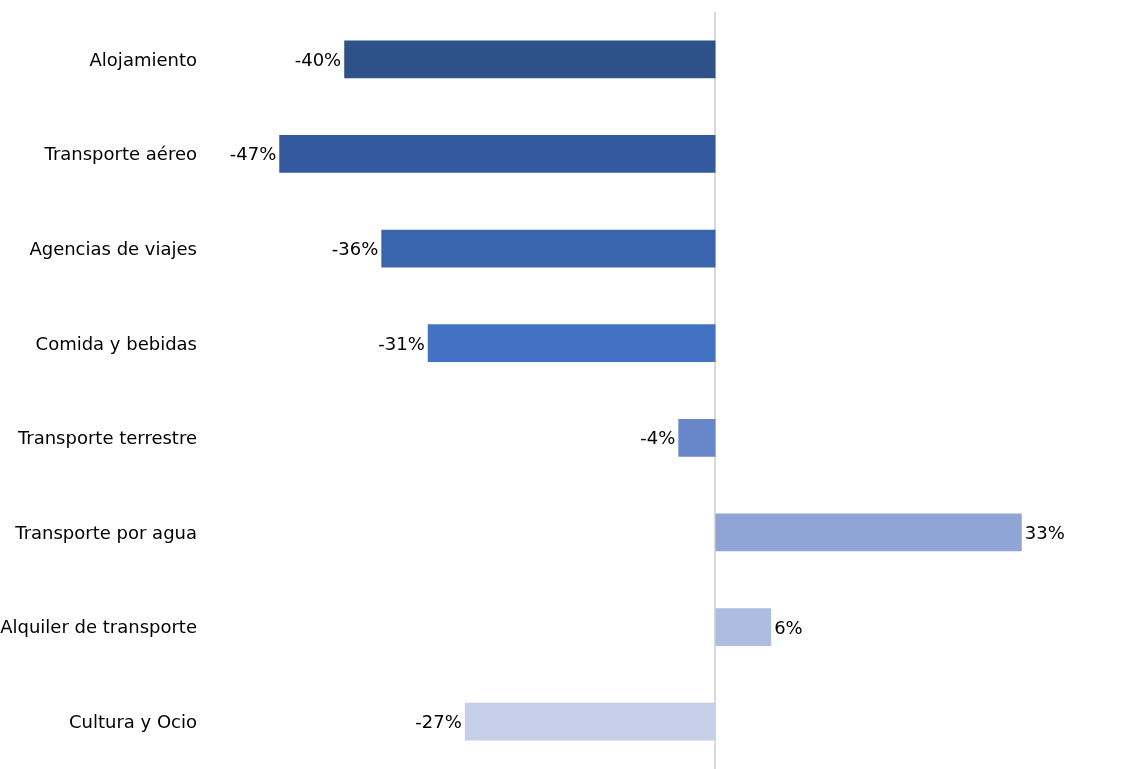 The image size is (1133, 769). What do you see at coordinates (113, 248) in the screenshot?
I see `y-tick-label: Agencias de viajes` at bounding box center [113, 248].